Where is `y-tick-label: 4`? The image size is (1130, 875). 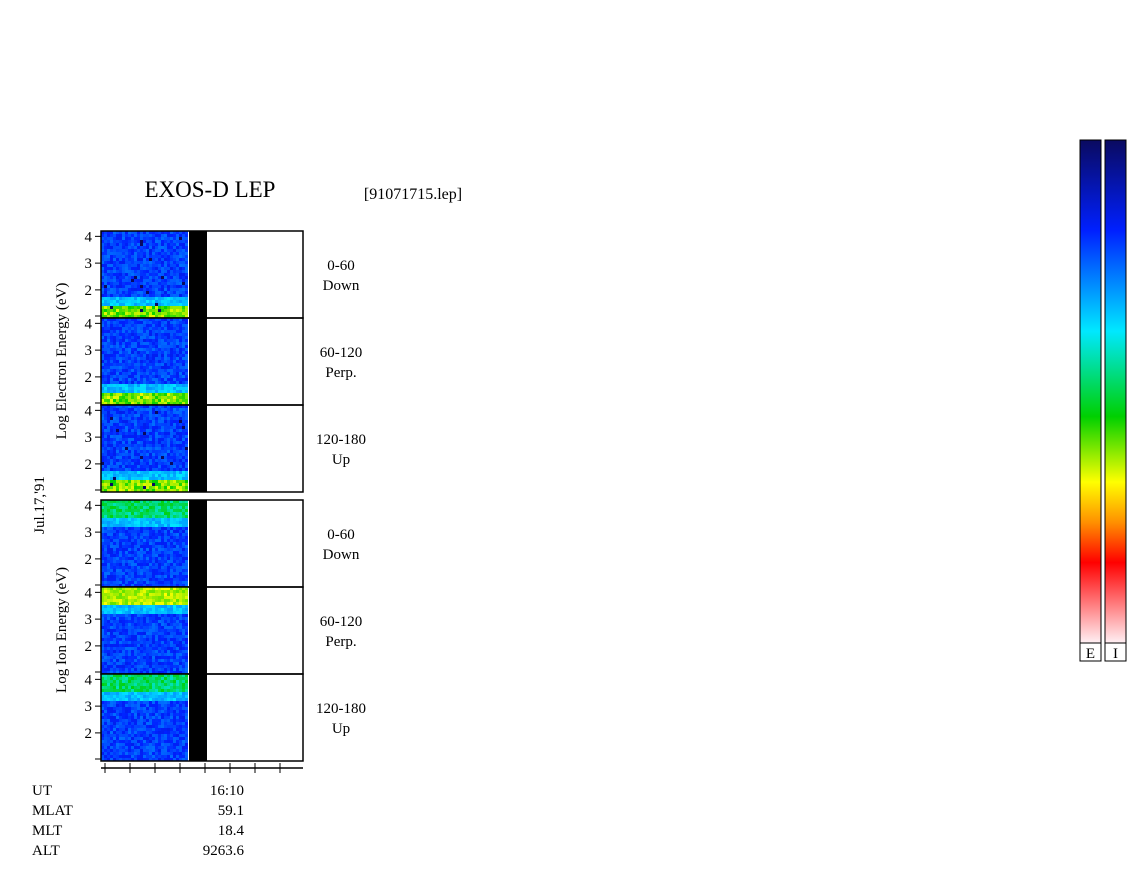
y-tick-label: 4 is located at coordinates (89, 593).